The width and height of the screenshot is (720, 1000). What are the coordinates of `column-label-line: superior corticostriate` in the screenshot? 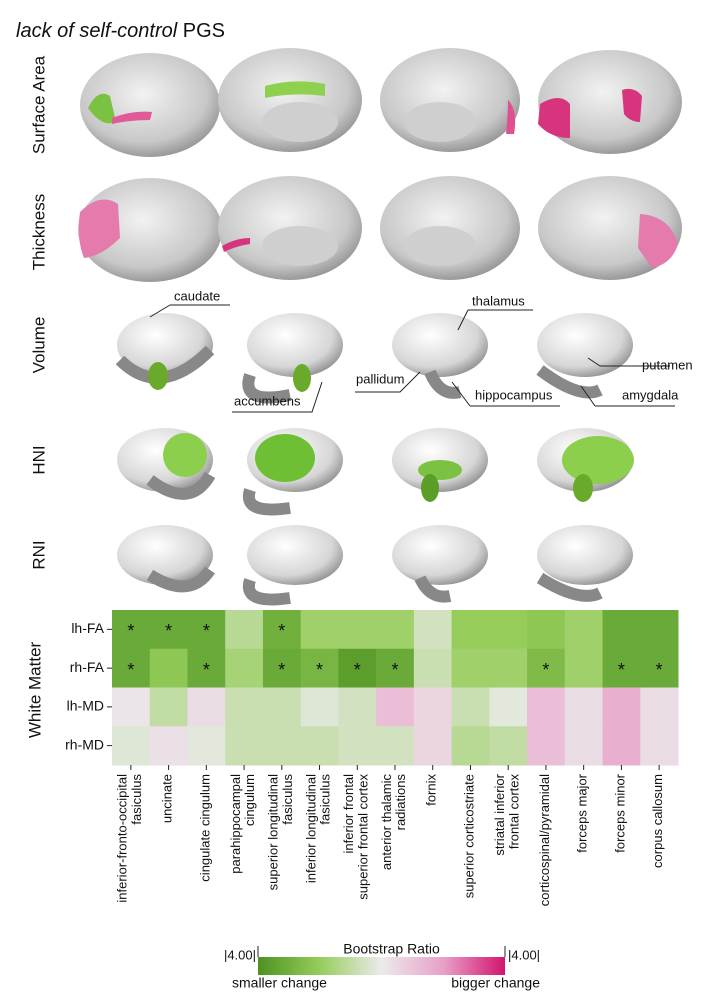 It's located at (469, 836).